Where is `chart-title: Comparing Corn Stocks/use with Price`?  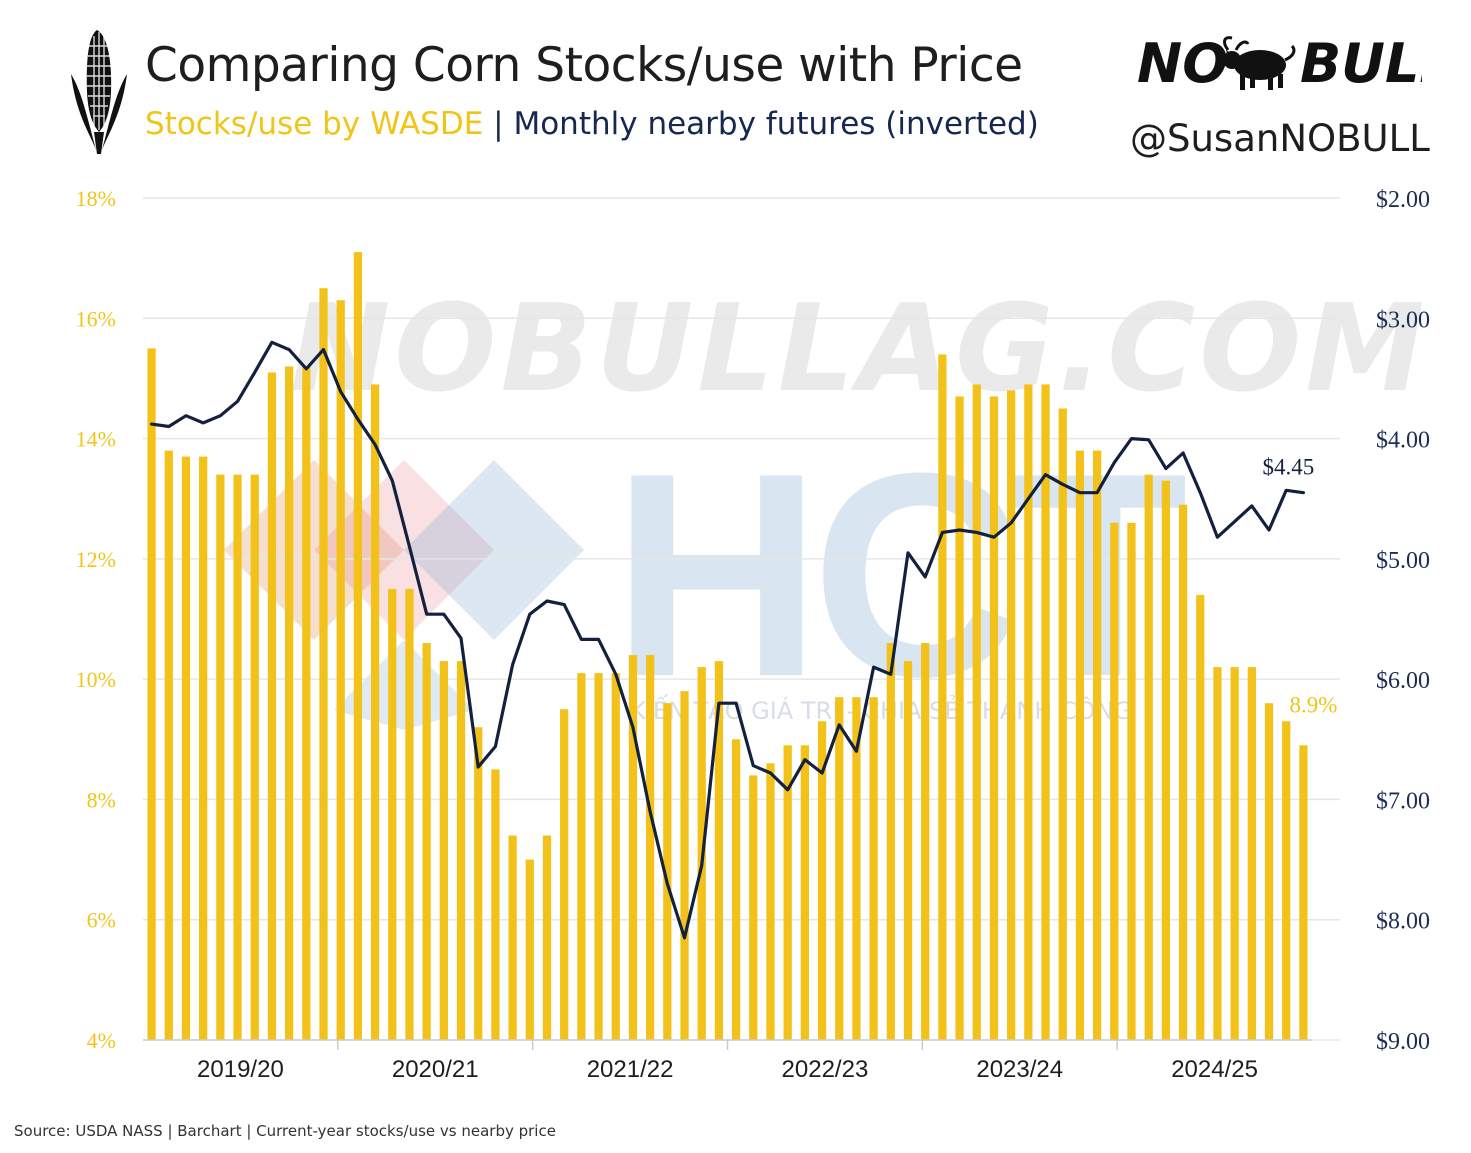
chart-title: Comparing Corn Stocks/use with Price is located at coordinates (584, 65).